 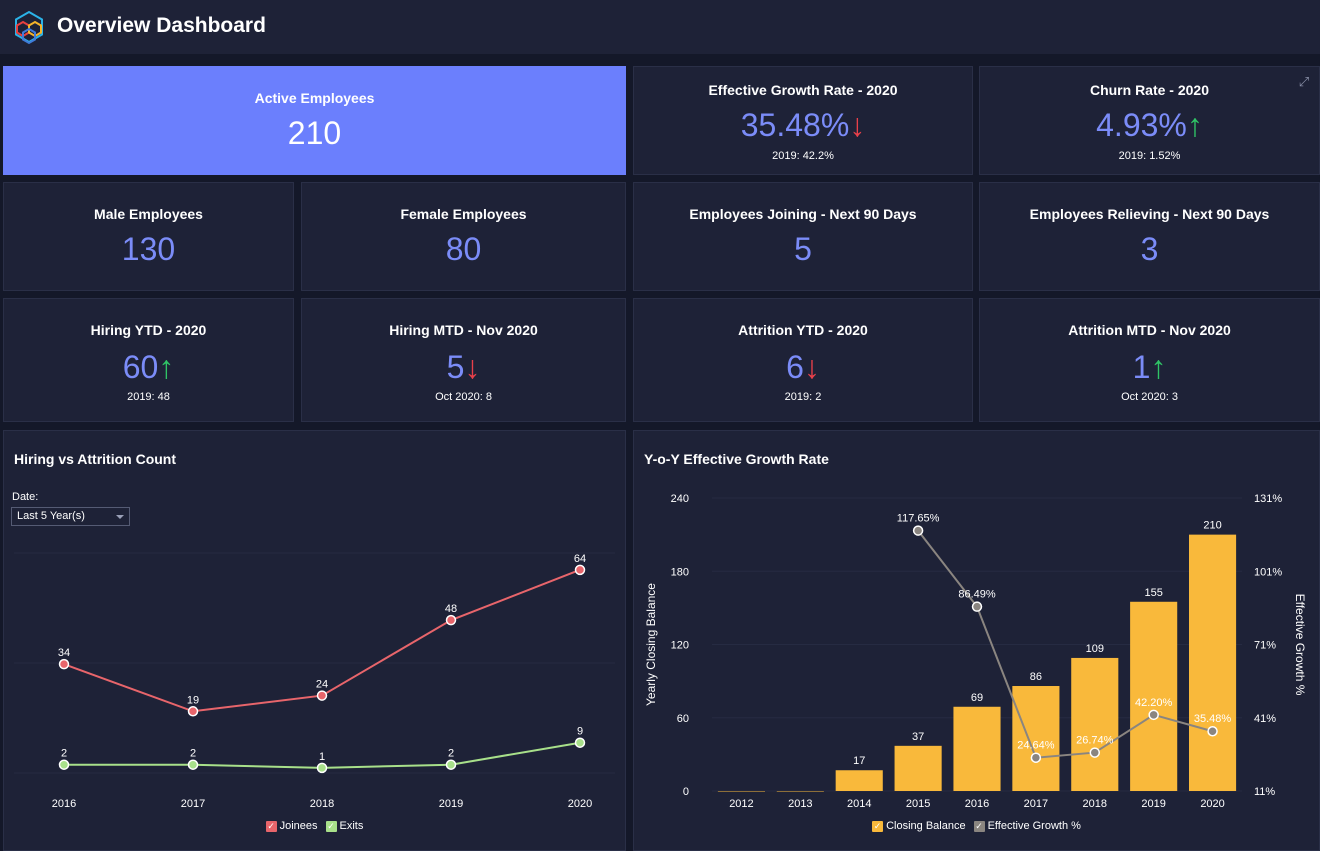 What do you see at coordinates (977, 595) in the screenshot?
I see `growth-label: 86.49%` at bounding box center [977, 595].